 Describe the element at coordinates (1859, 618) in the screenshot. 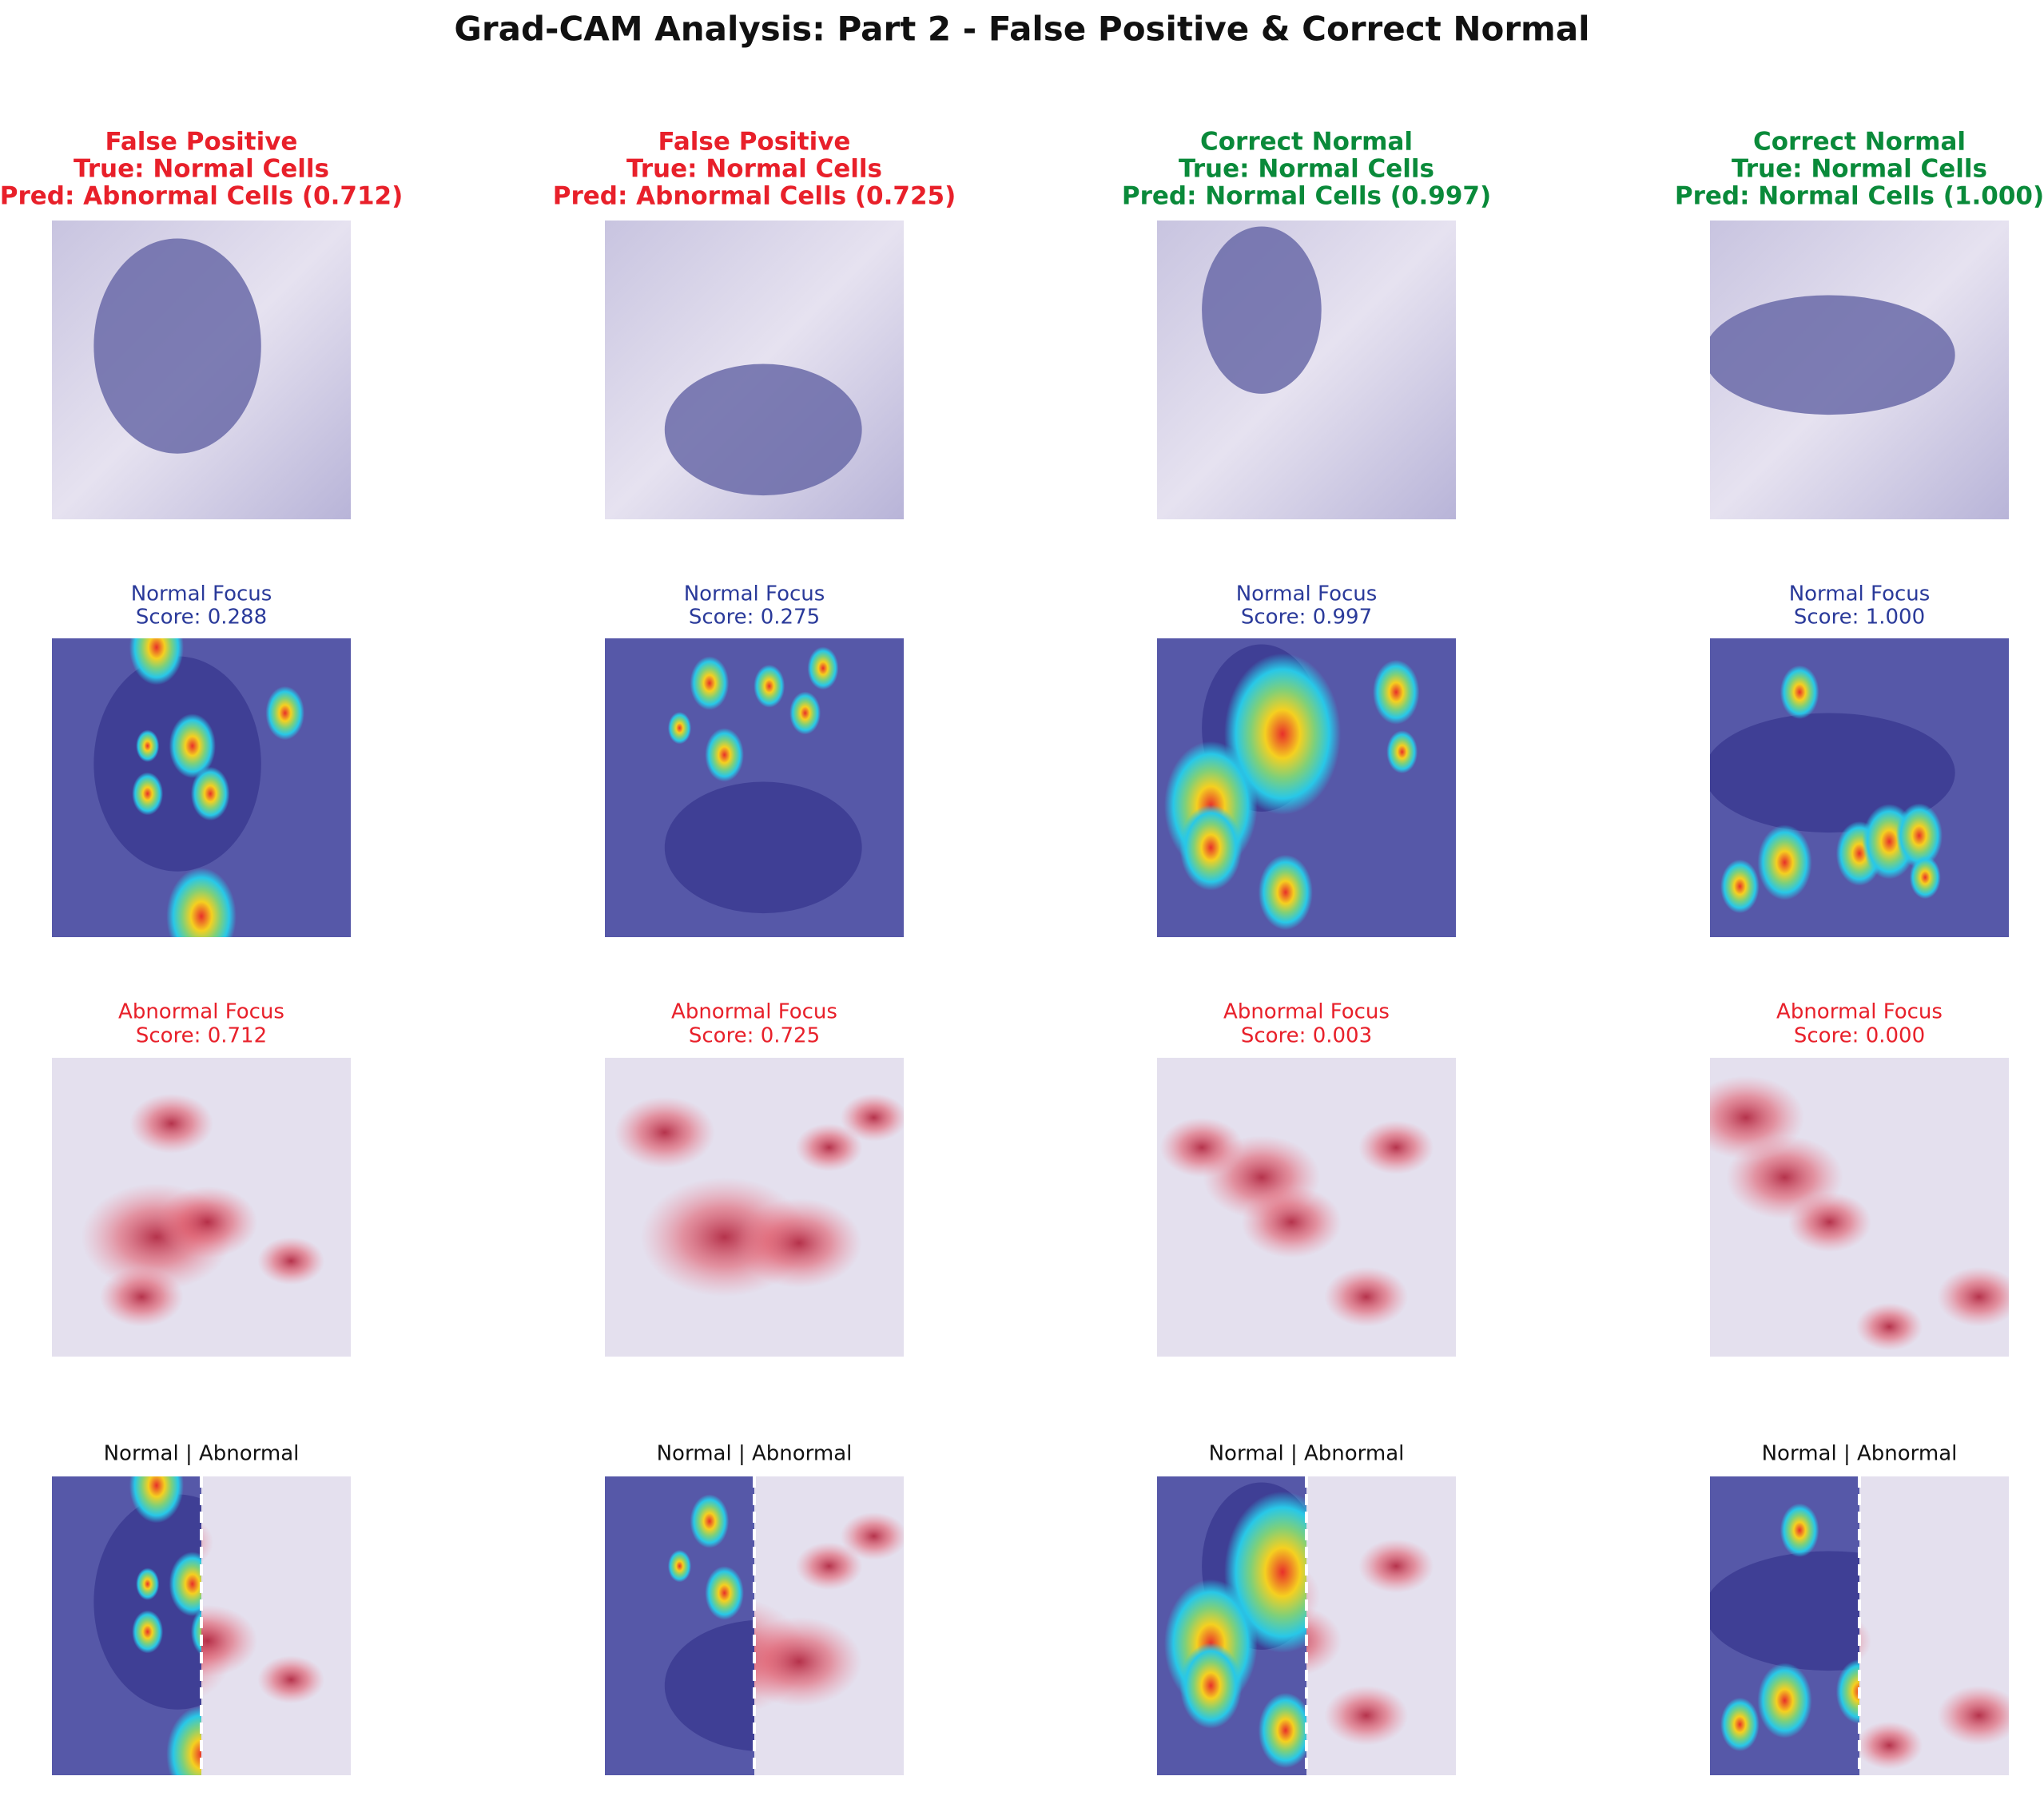

I see `normal-focus-score: Score: 1.000` at that location.